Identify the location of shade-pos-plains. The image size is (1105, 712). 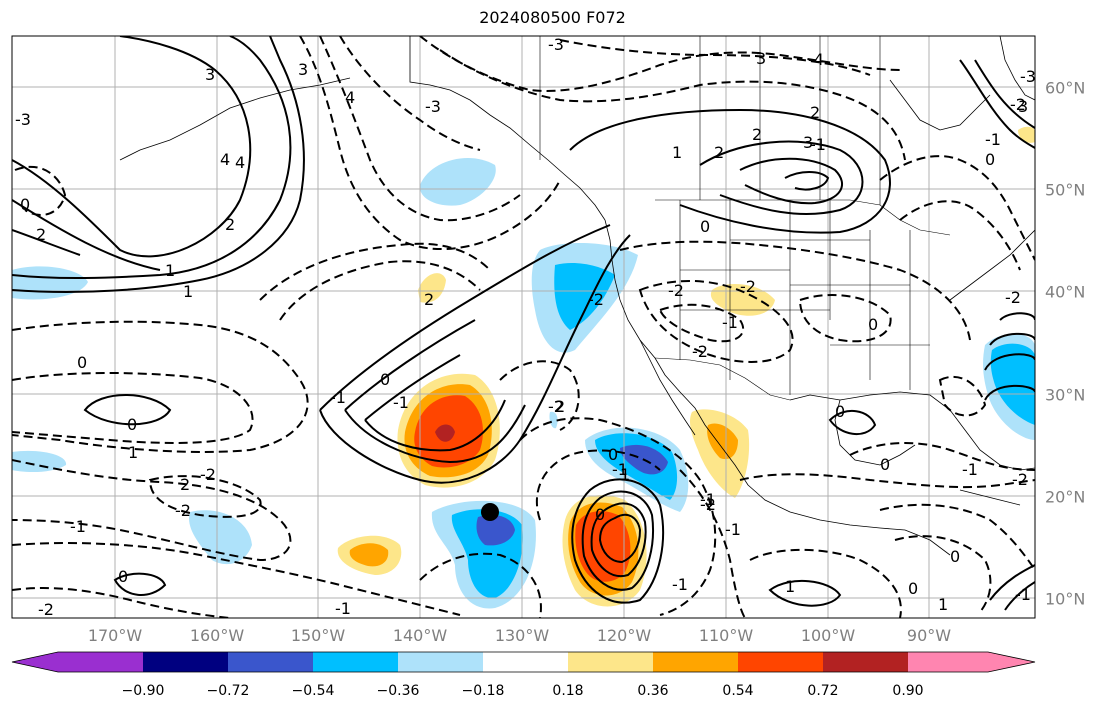
(742, 300).